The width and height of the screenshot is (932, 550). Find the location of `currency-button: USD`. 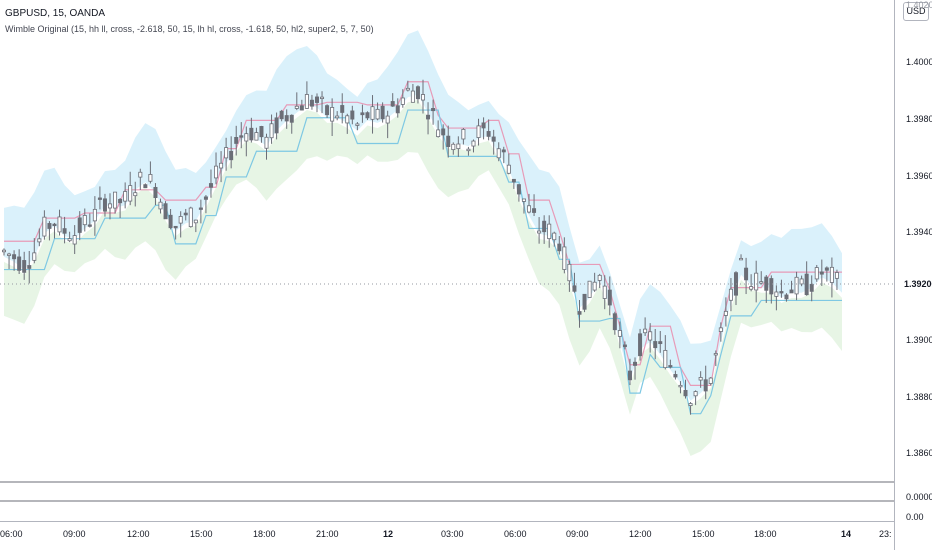

currency-button: USD is located at coordinates (916, 11).